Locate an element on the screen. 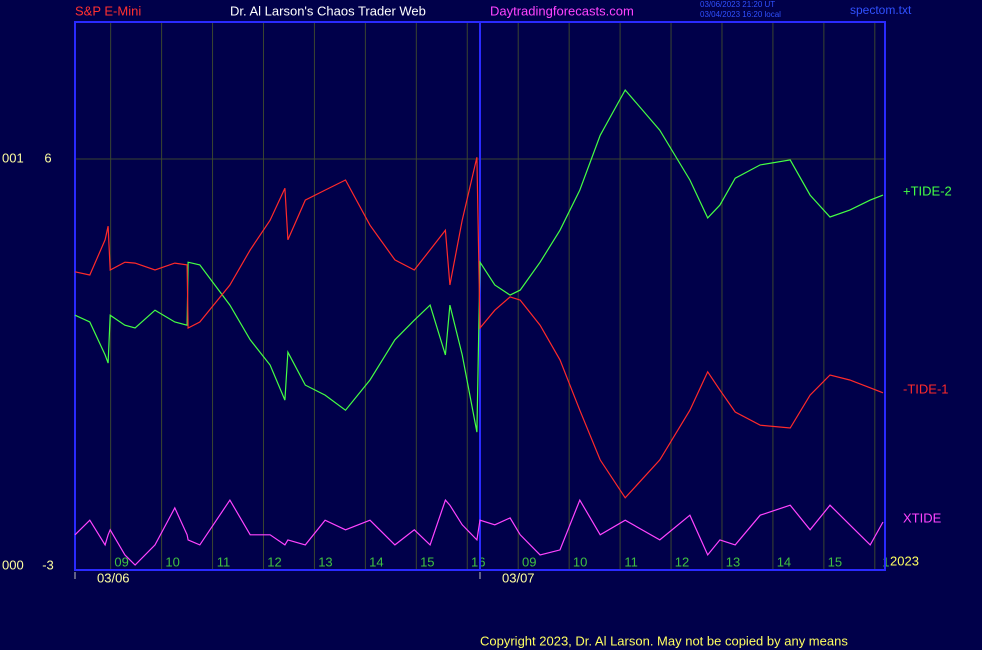 This screenshot has width=982, height=650. scale-label: 001 is located at coordinates (13, 157).